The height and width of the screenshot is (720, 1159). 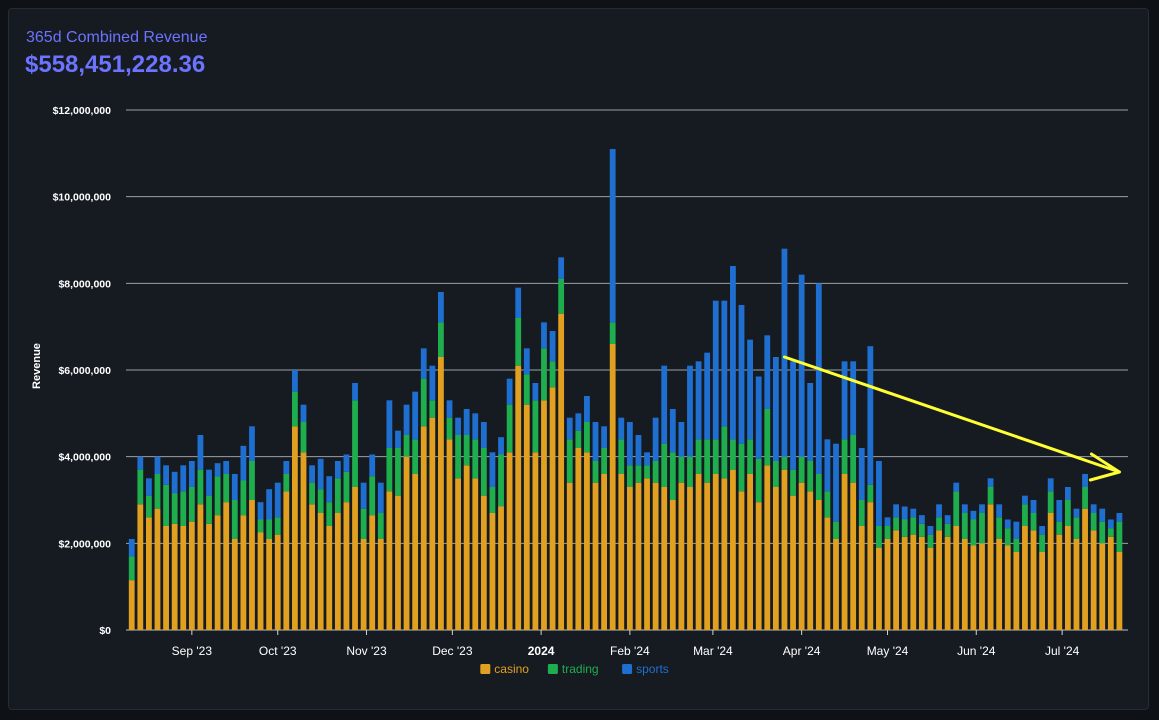 What do you see at coordinates (485, 669) in the screenshot?
I see `legend-swatch-casino` at bounding box center [485, 669].